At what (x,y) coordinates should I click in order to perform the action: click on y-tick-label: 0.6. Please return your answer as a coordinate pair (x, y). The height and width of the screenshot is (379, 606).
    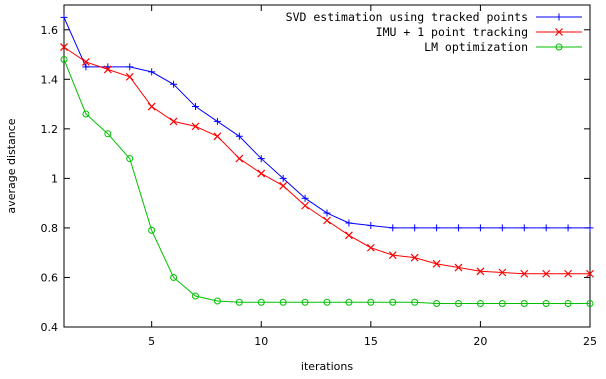
    Looking at the image, I should click on (50, 277).